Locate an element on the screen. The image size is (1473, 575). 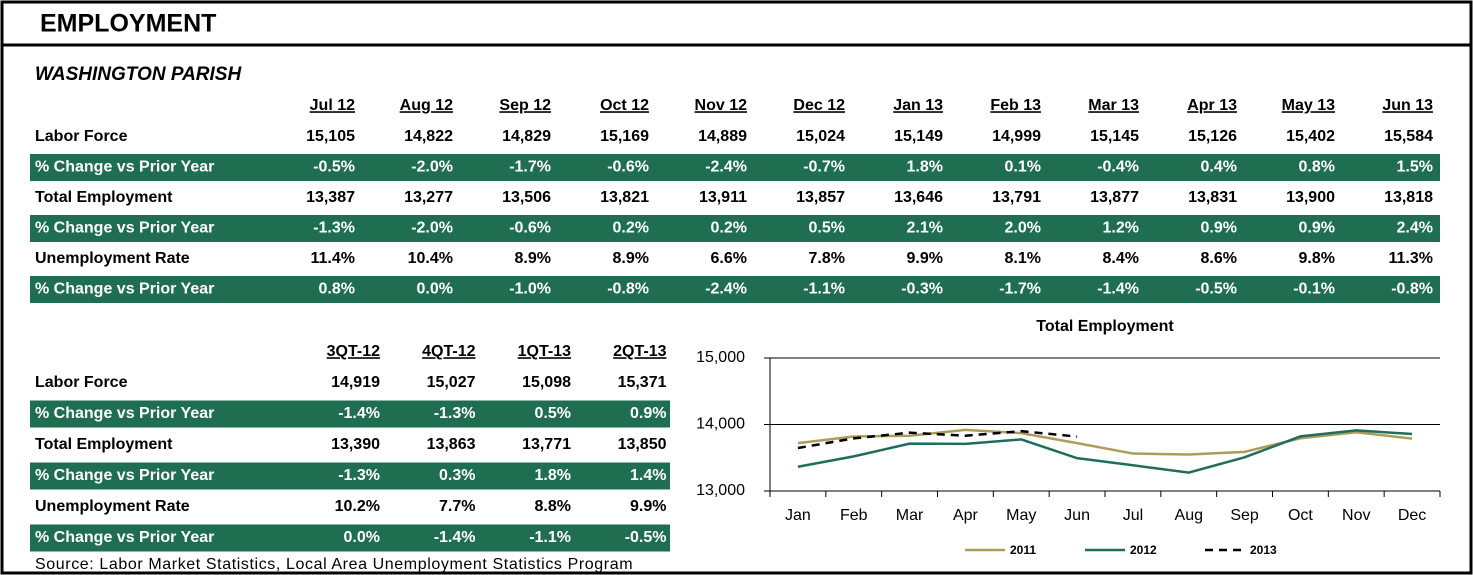
column-header: Oct 12 is located at coordinates (624, 105).